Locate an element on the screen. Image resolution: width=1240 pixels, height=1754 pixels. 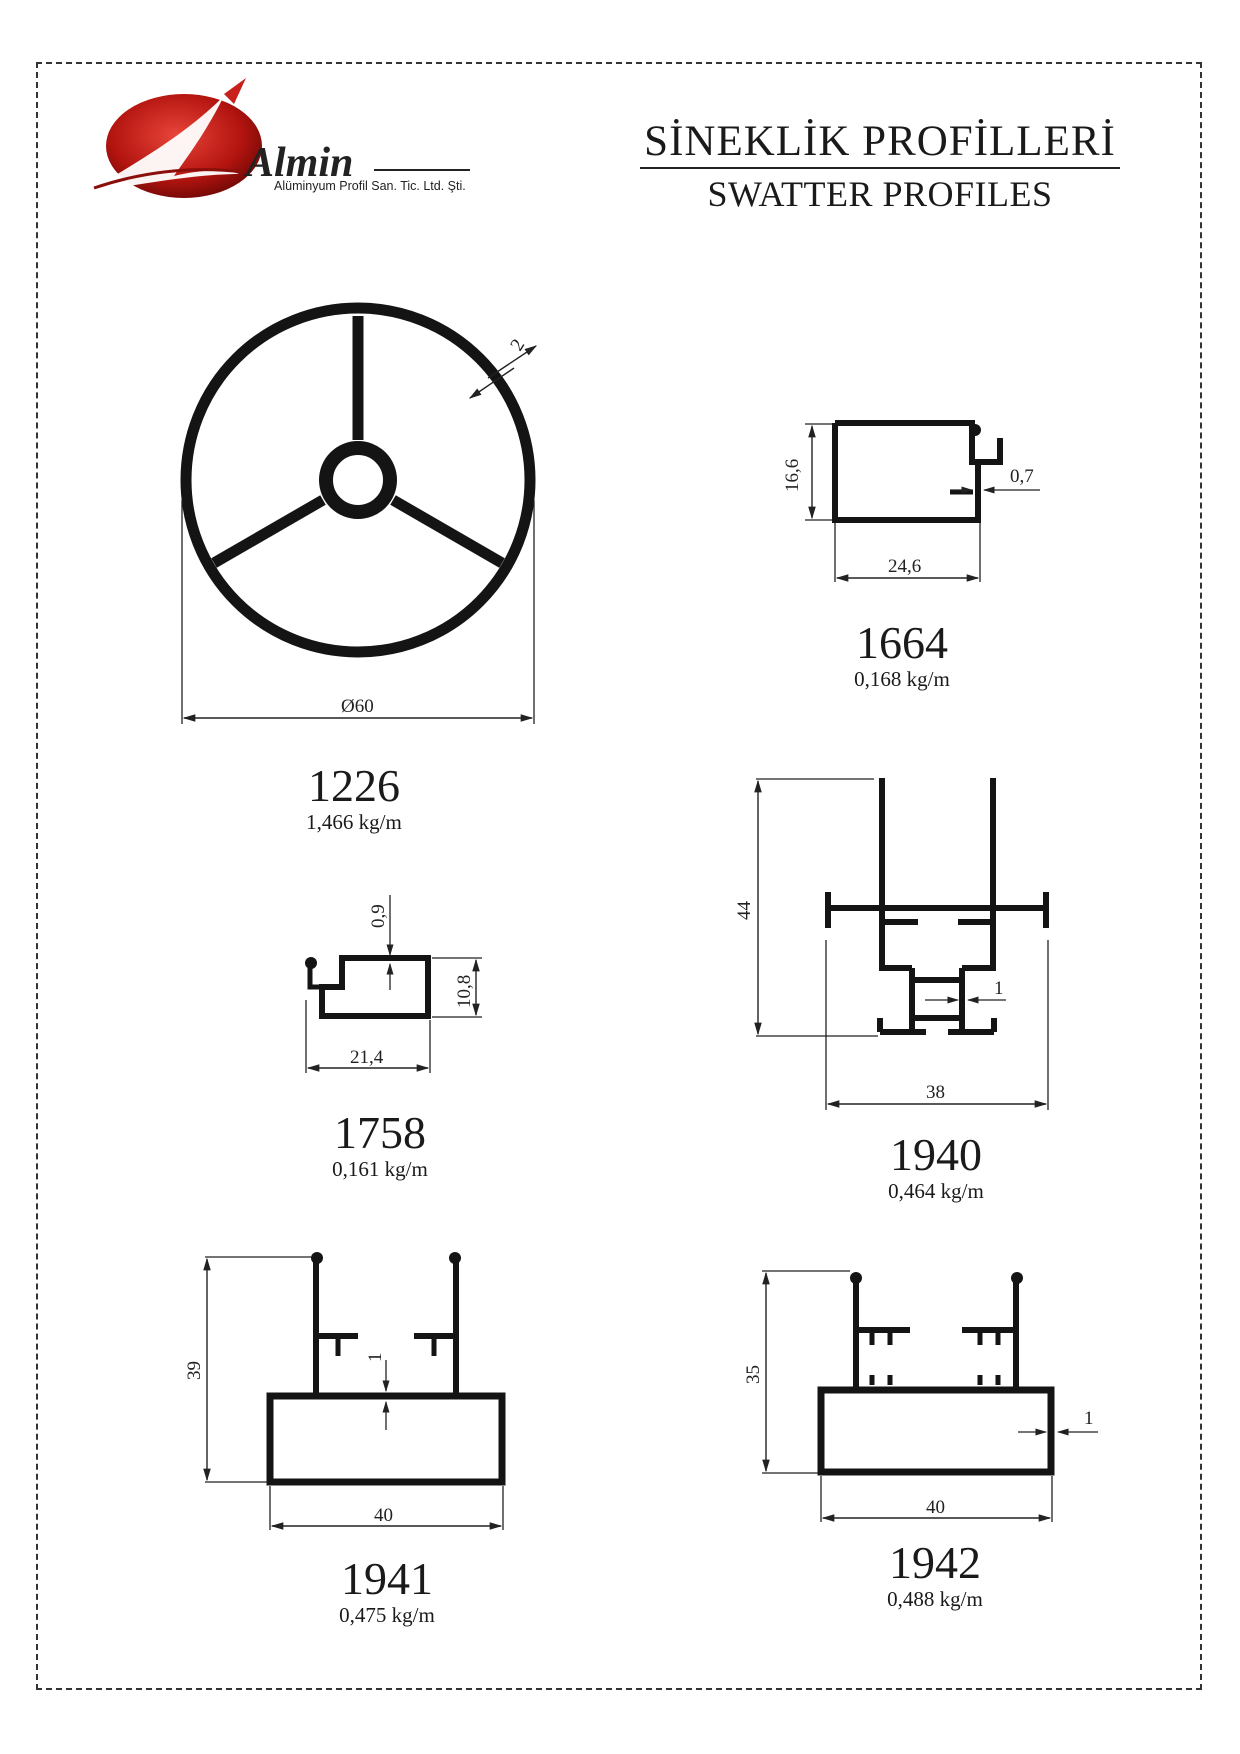
profile-1940-label: 1940 0,464 kg/m is located at coordinates (936, 1167).